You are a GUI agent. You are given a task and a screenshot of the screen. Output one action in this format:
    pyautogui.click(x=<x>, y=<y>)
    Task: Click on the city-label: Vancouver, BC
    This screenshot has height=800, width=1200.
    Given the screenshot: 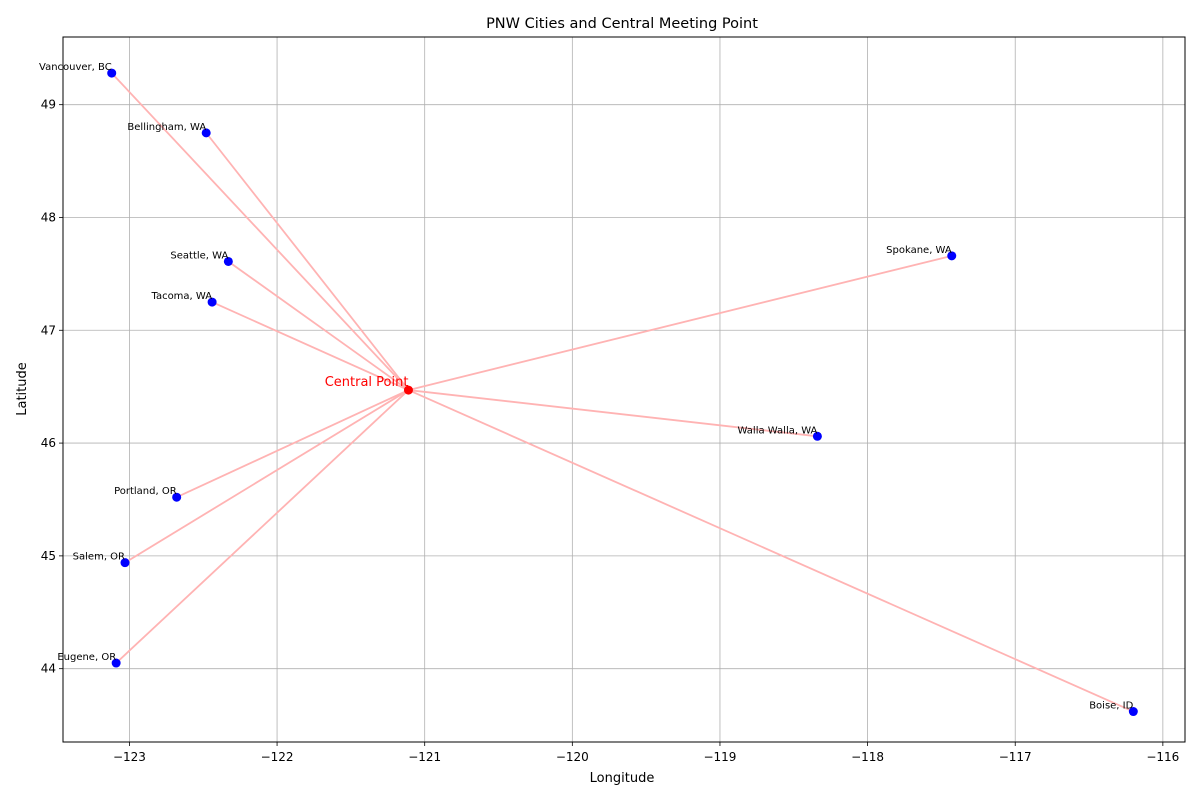 What is the action you would take?
    pyautogui.click(x=75, y=67)
    